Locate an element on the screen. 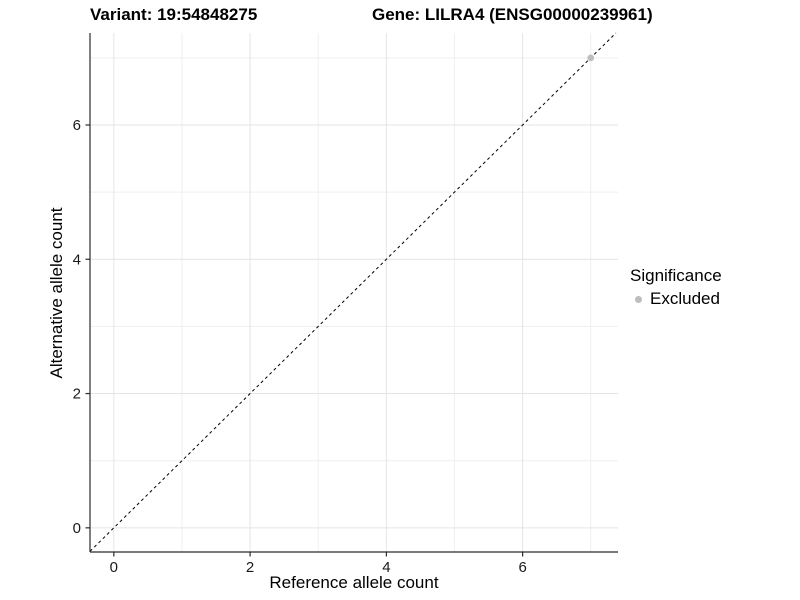 This screenshot has height=600, width=800. x-tick-label: 0 is located at coordinates (114, 567).